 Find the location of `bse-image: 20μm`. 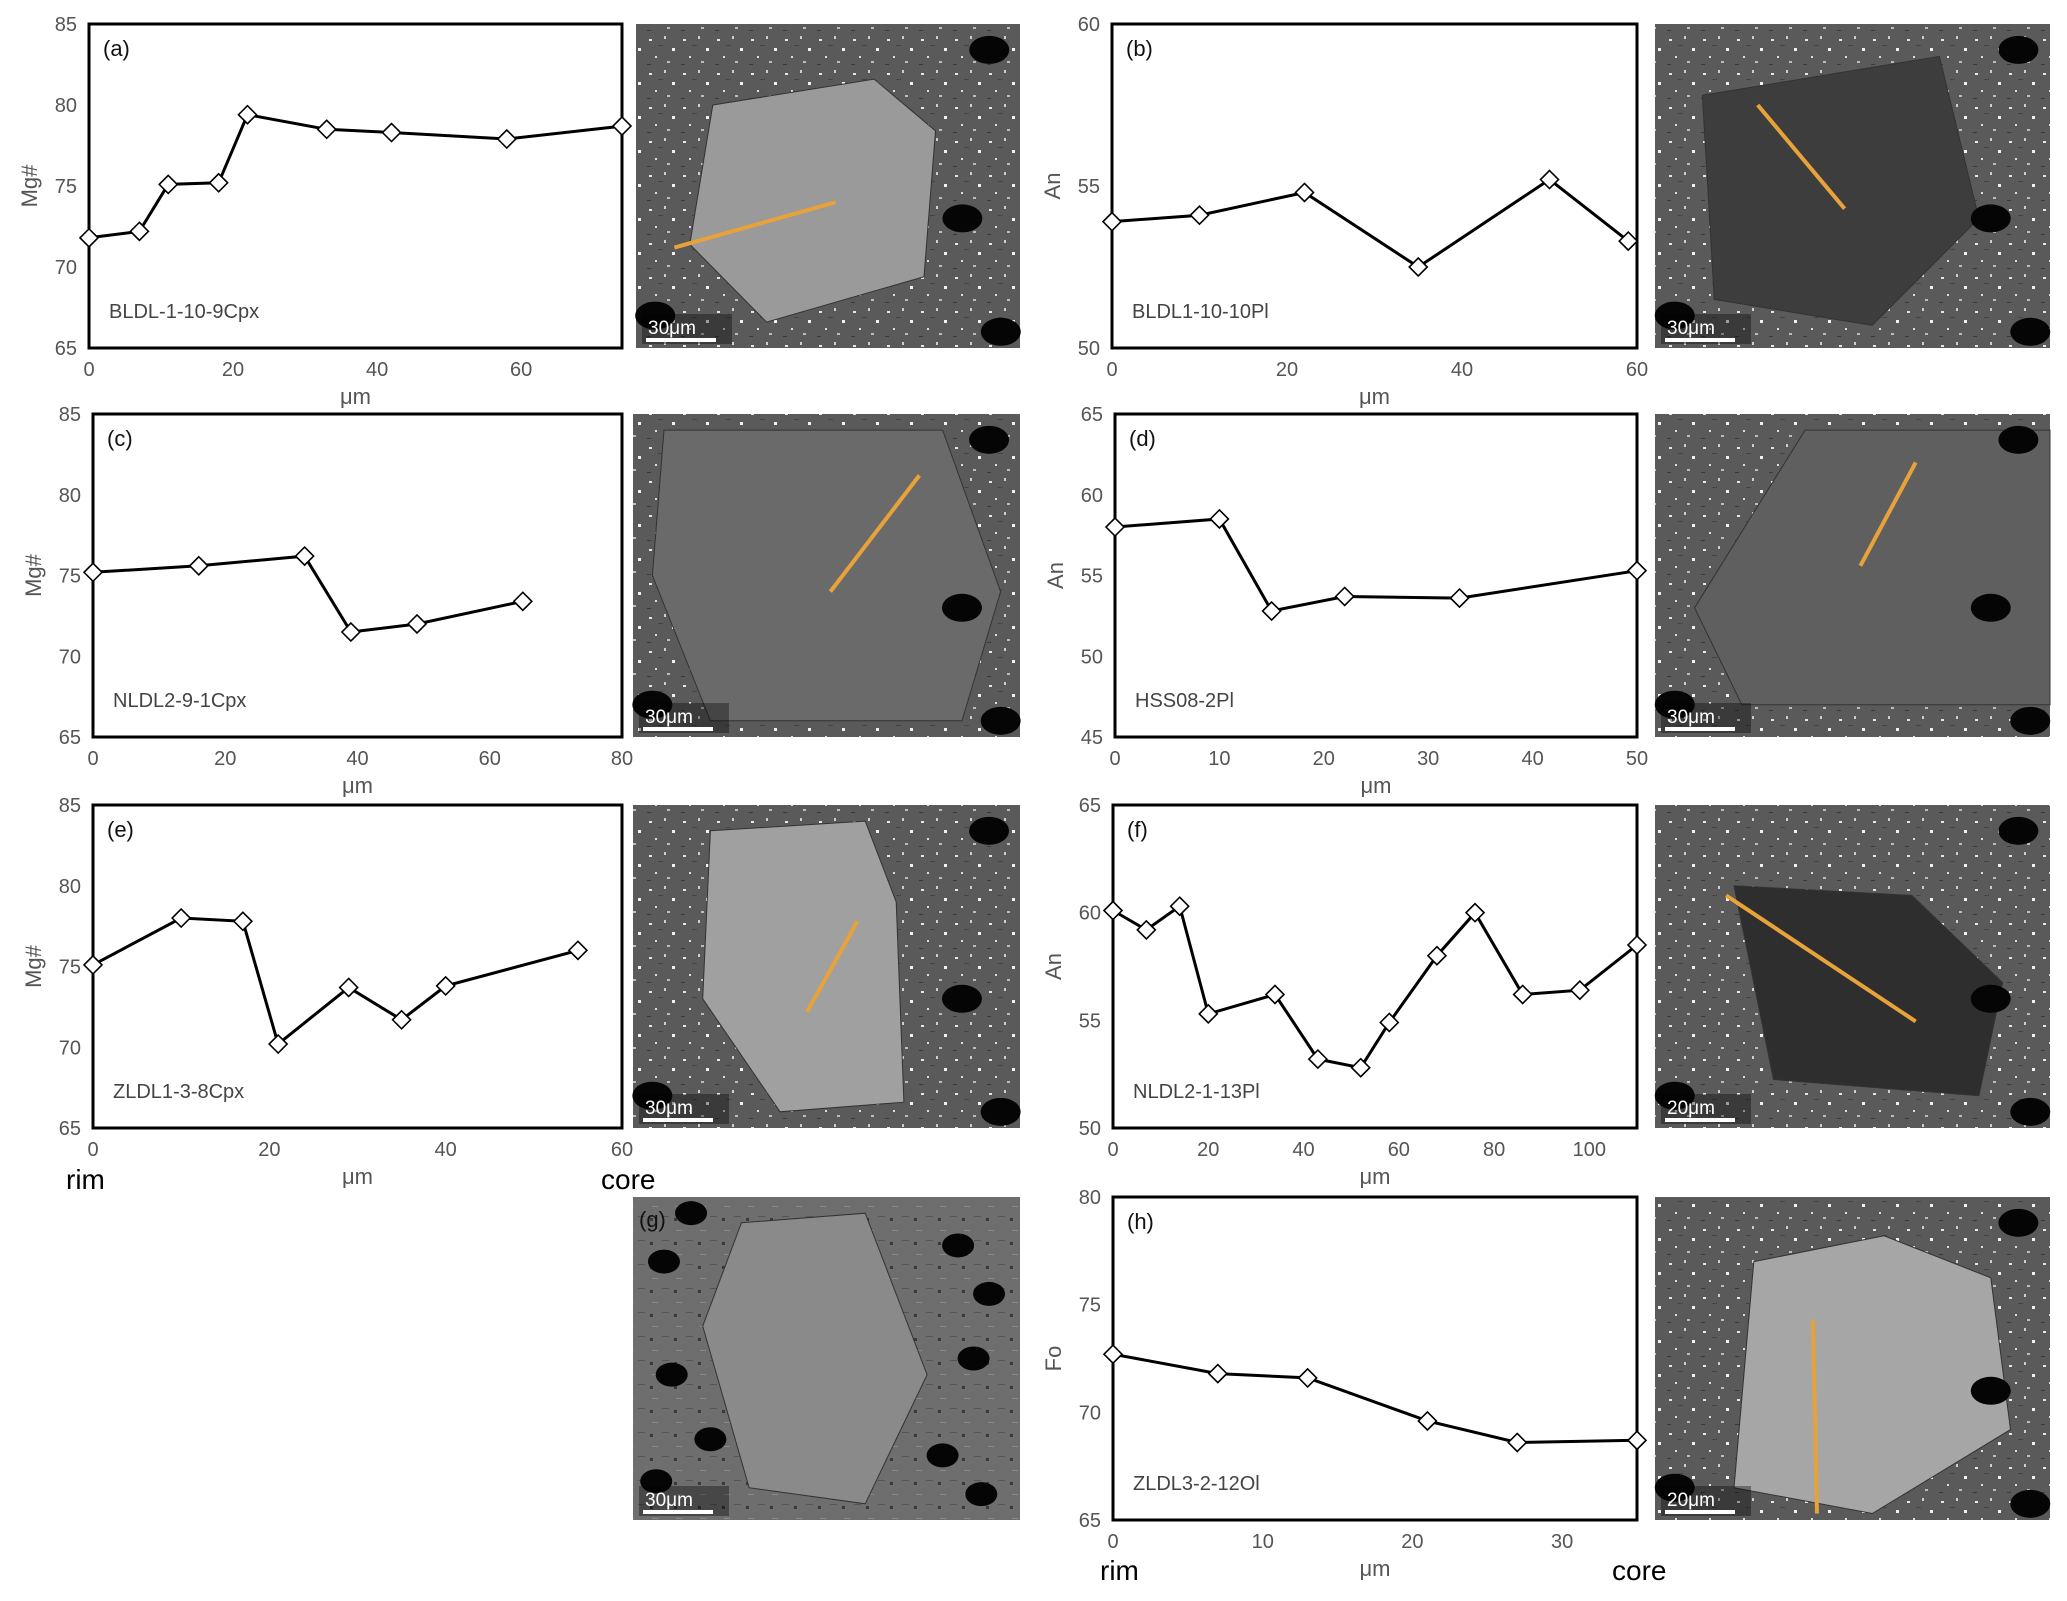

bse-image: 20μm is located at coordinates (1852, 966).